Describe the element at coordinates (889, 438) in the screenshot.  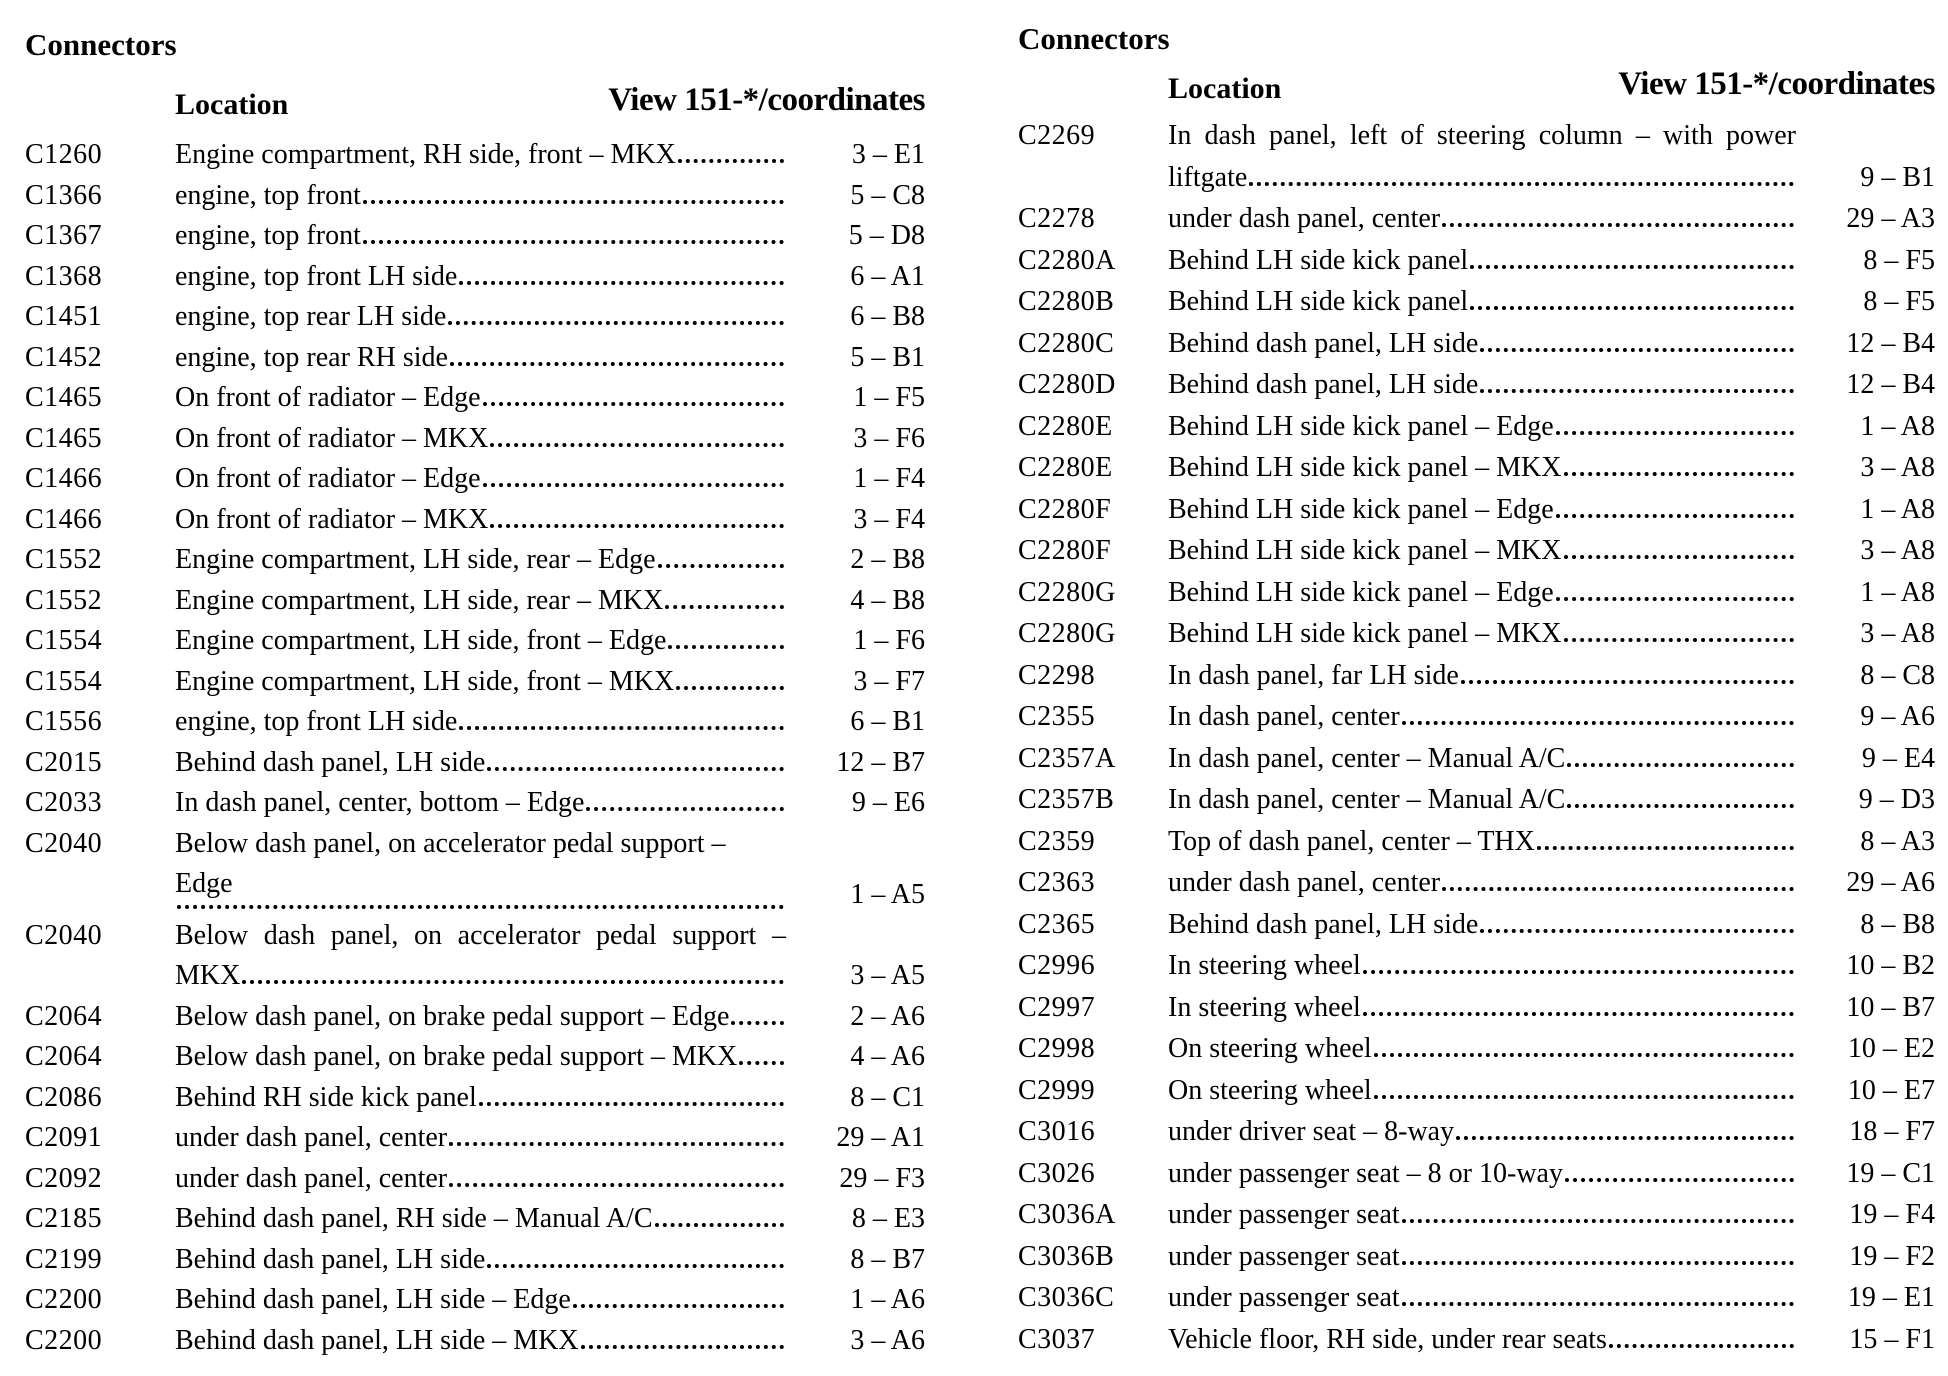
I see `coordinate-value: 3 – F6` at that location.